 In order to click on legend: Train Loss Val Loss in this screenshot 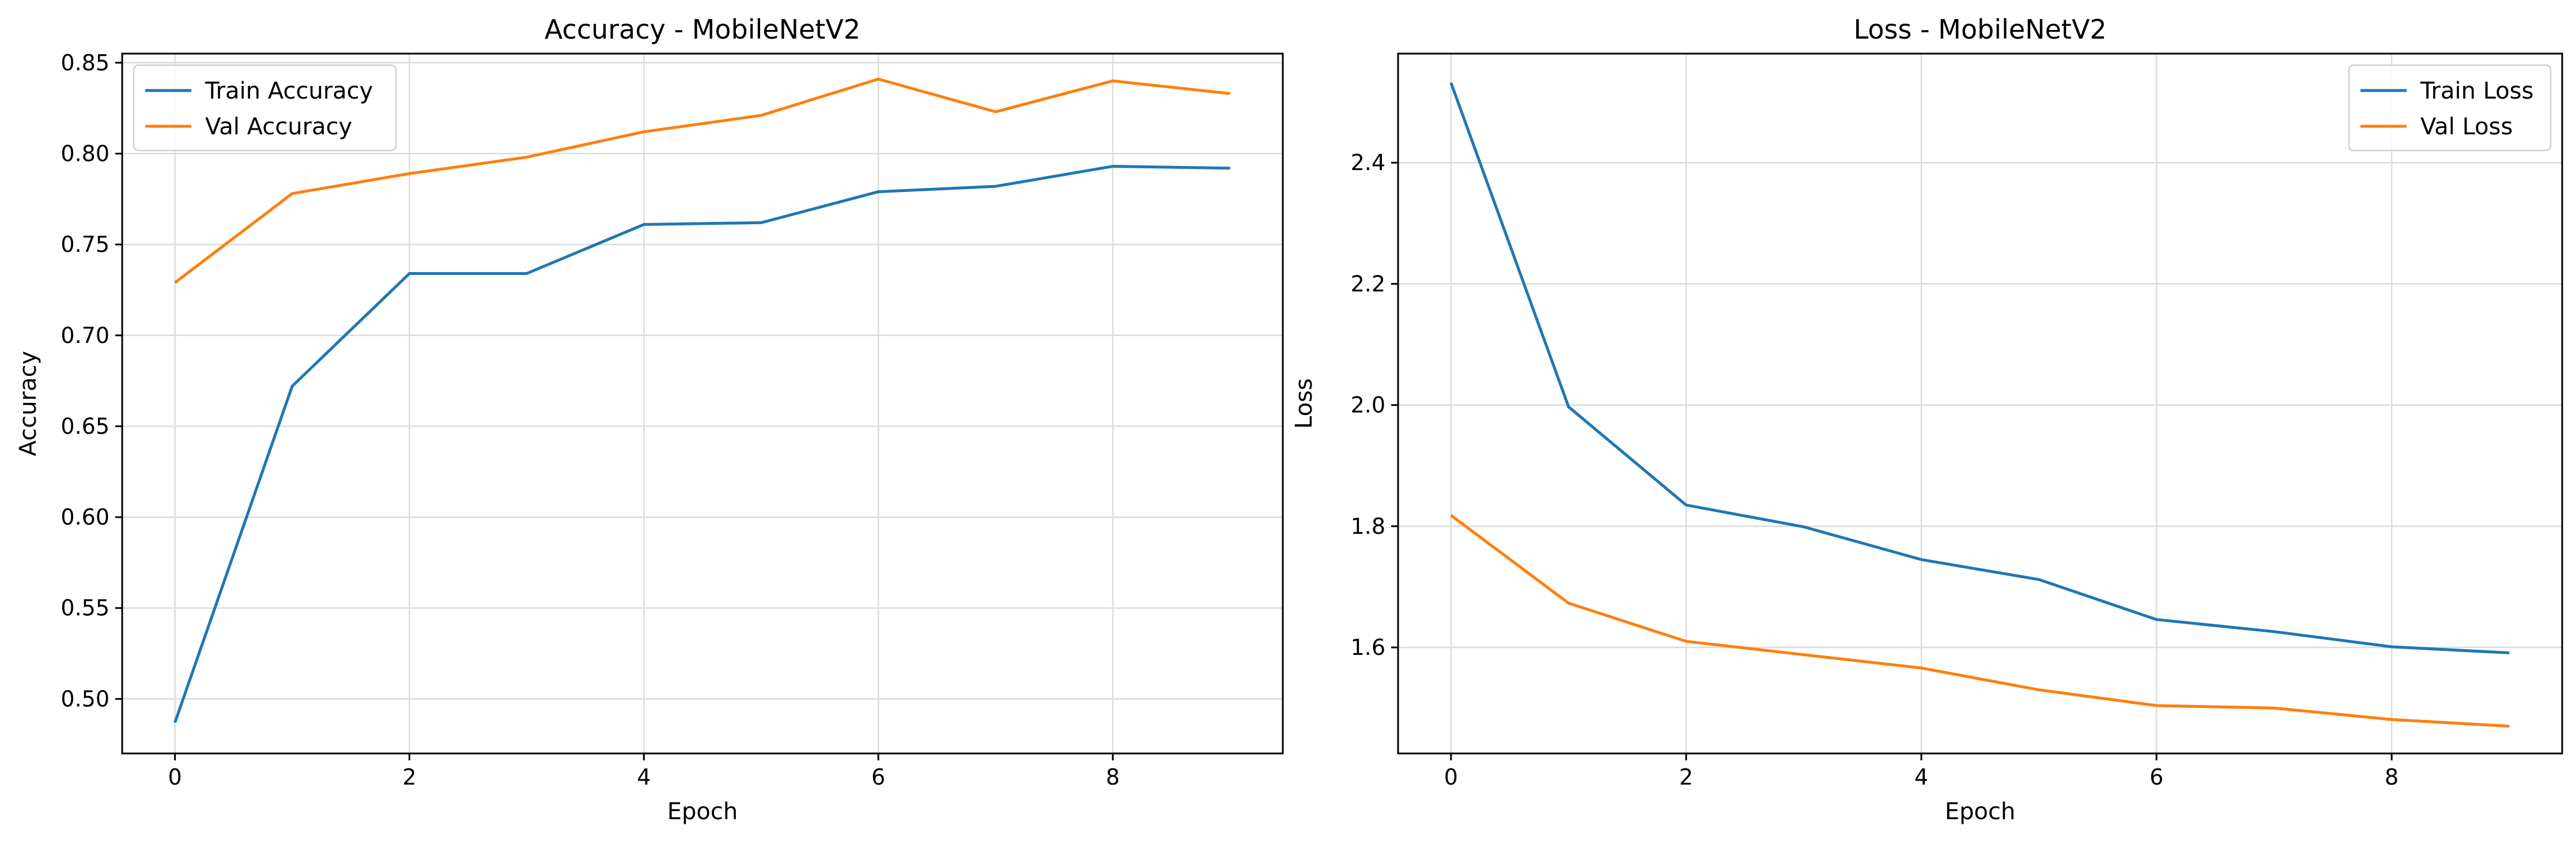, I will do `click(2450, 108)`.